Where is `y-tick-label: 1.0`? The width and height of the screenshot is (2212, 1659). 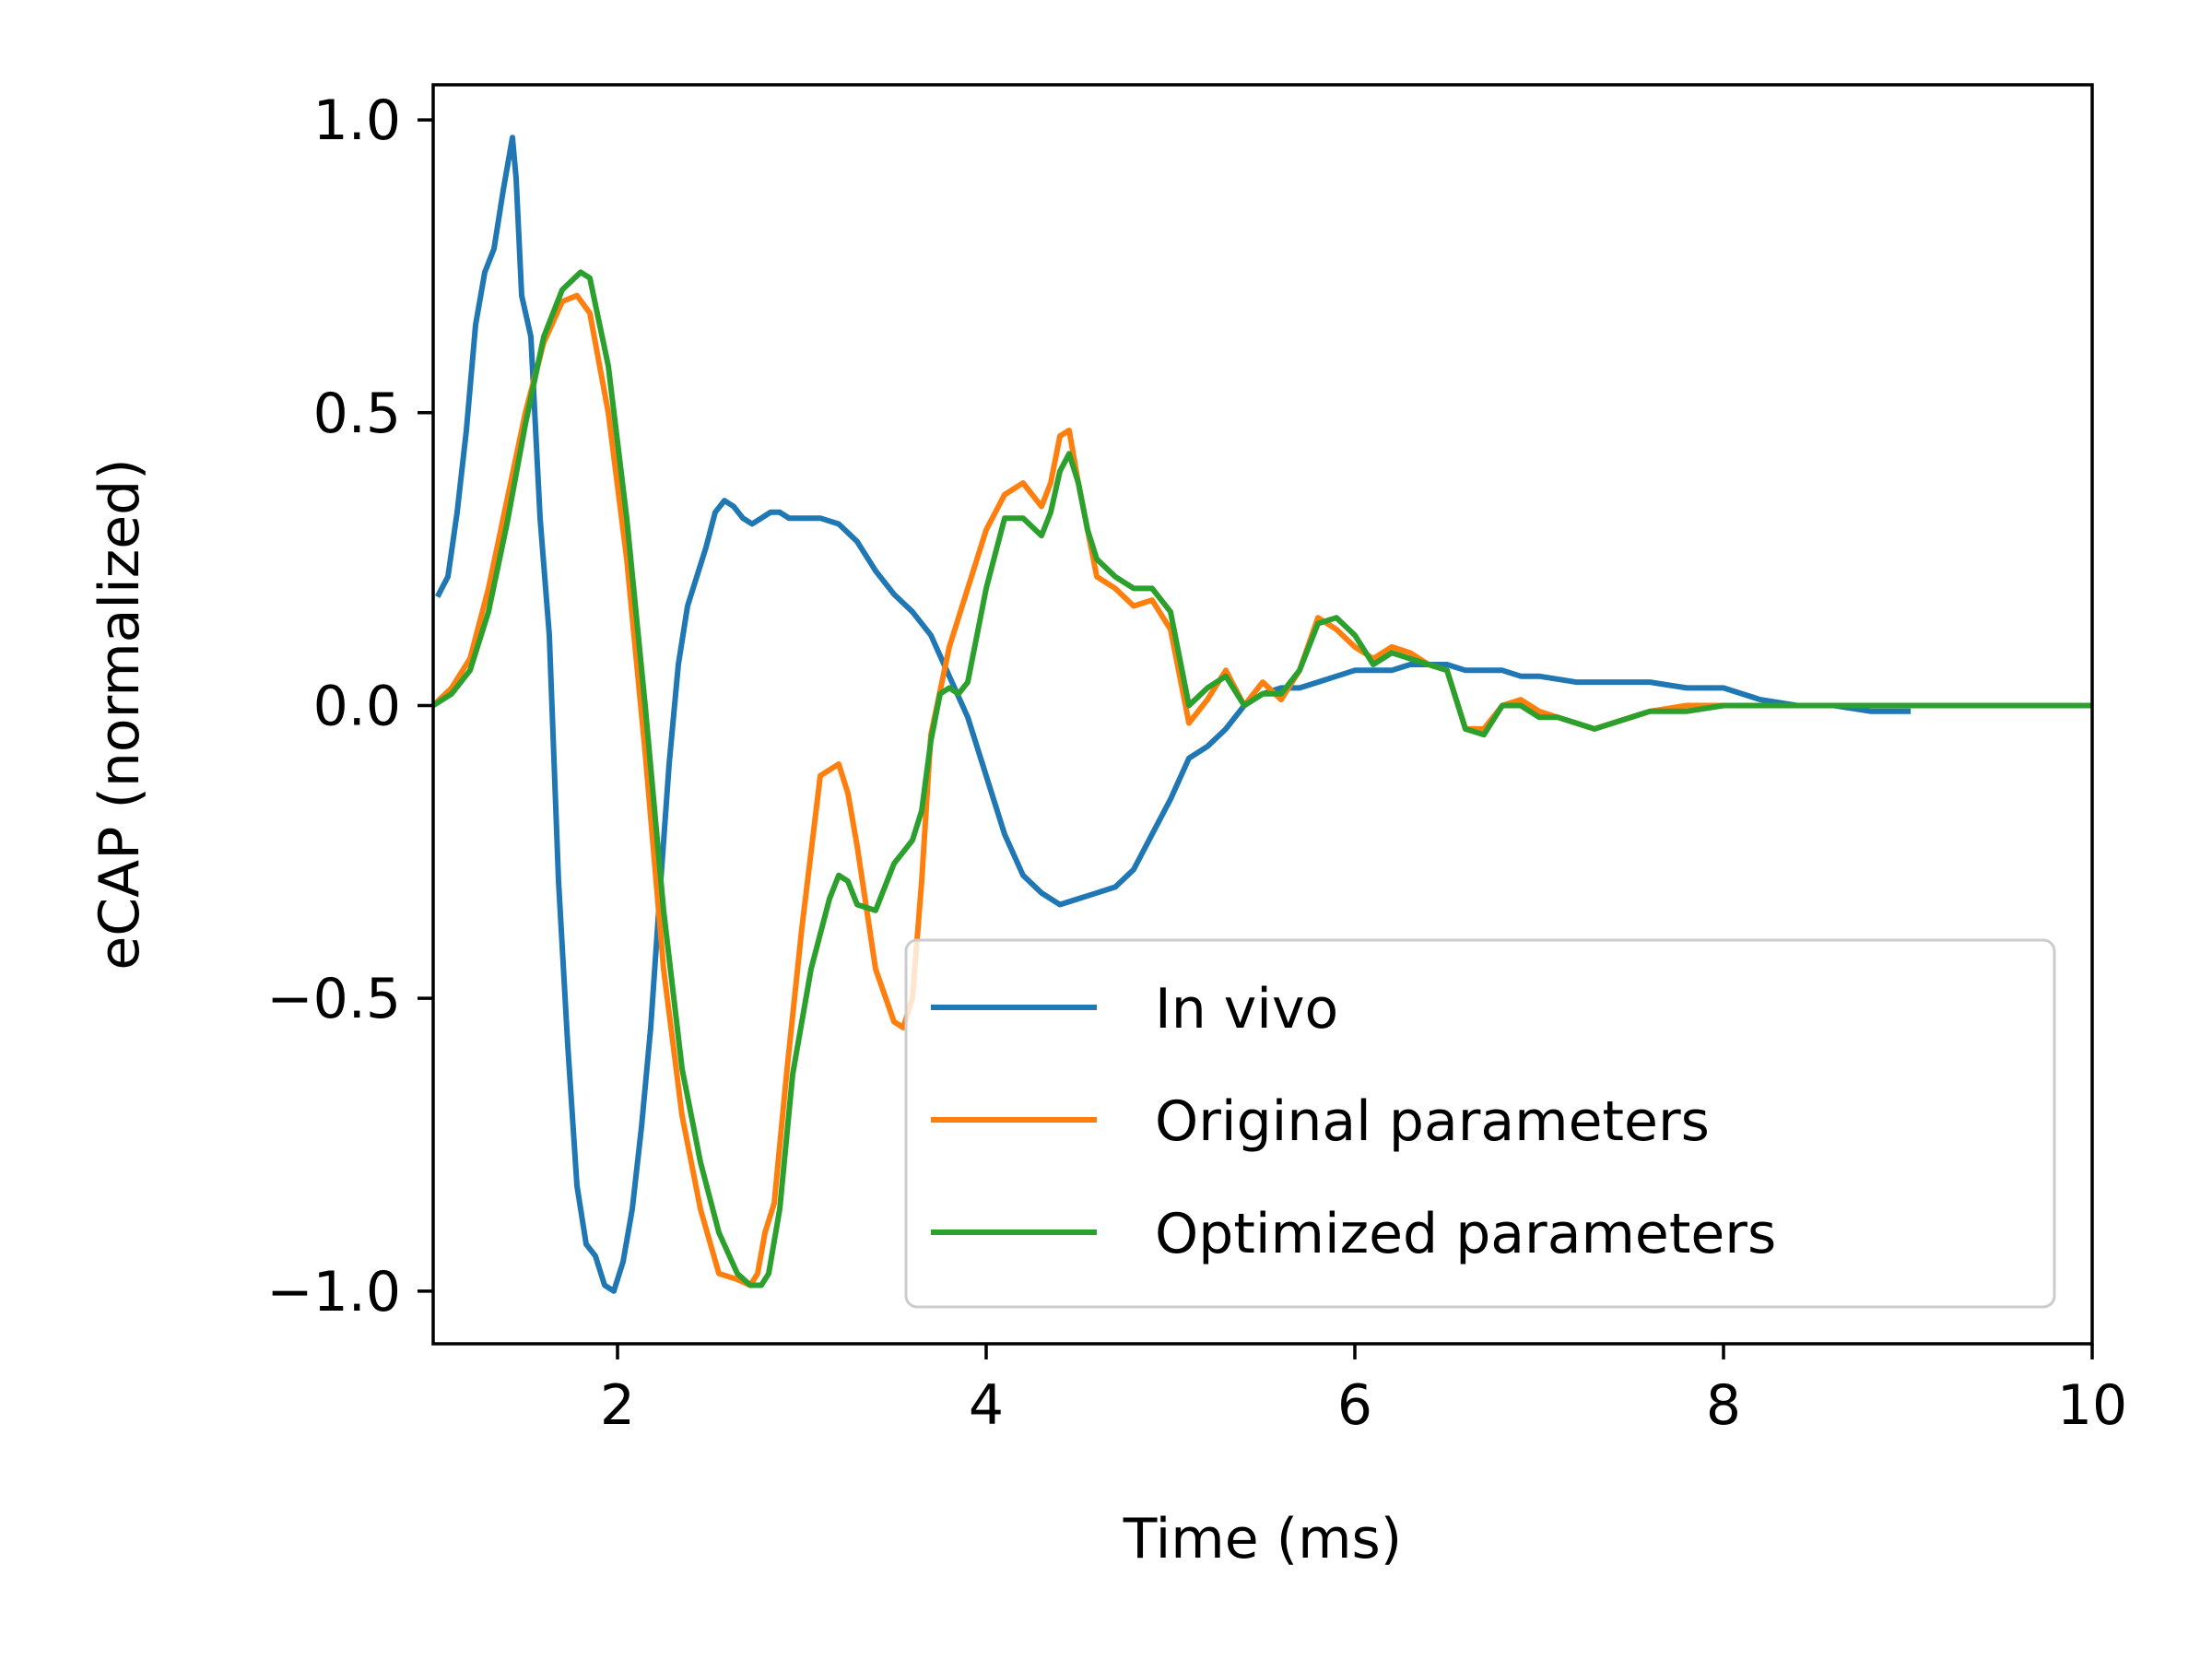 y-tick-label: 1.0 is located at coordinates (357, 120).